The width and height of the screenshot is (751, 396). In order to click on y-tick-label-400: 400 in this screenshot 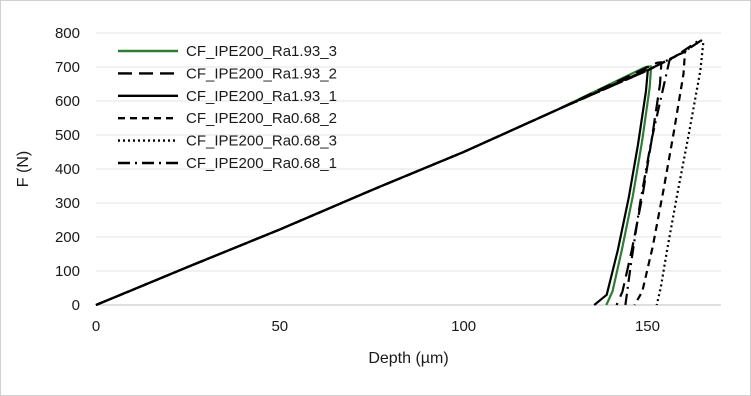, I will do `click(67, 169)`.